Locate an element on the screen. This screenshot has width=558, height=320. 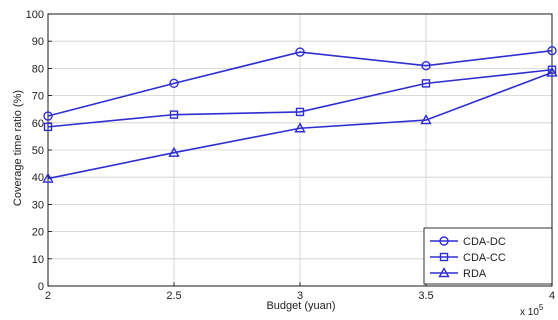
legend: CDA-DC CDA-CC RDA is located at coordinates (488, 256).